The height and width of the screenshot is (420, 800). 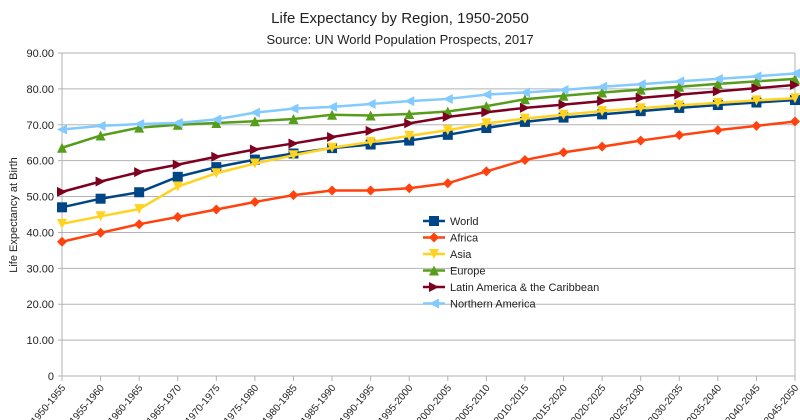 What do you see at coordinates (14, 215) in the screenshot?
I see `y-axis-label: Life Expectancy at Birth` at bounding box center [14, 215].